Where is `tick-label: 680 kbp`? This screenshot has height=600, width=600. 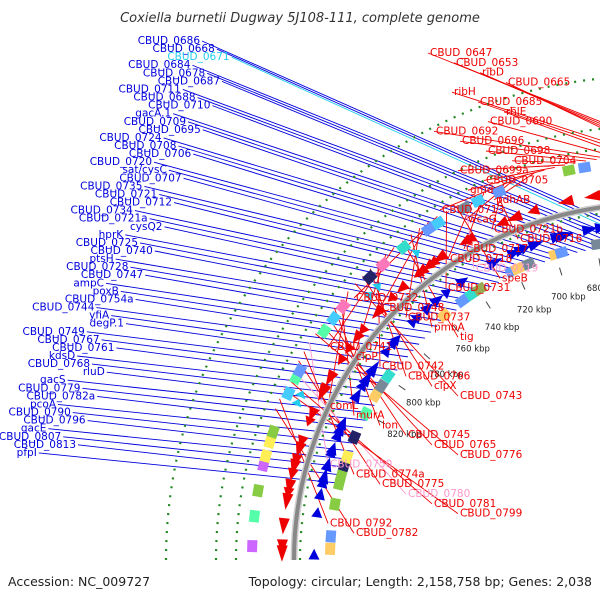 tick-label: 680 kbp is located at coordinates (593, 289).